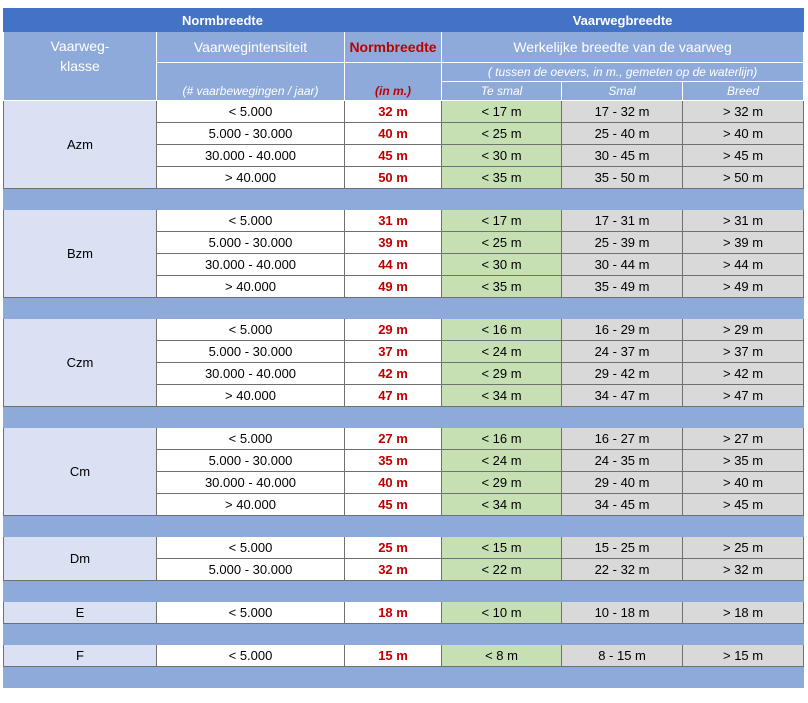 This screenshot has width=808, height=703. Describe the element at coordinates (623, 47) in the screenshot. I see `header-werkelijke-breedte: Werkelijke breedte van de vaarweg` at that location.